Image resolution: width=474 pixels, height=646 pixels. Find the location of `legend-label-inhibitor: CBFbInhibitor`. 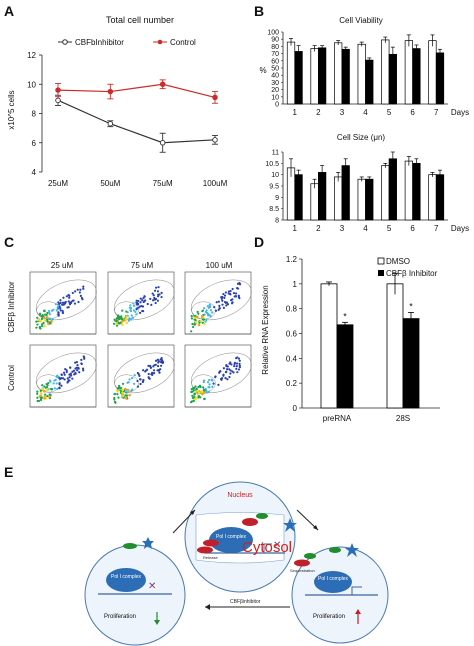

legend-label-inhibitor: CBFbInhibitor is located at coordinates (99, 42).